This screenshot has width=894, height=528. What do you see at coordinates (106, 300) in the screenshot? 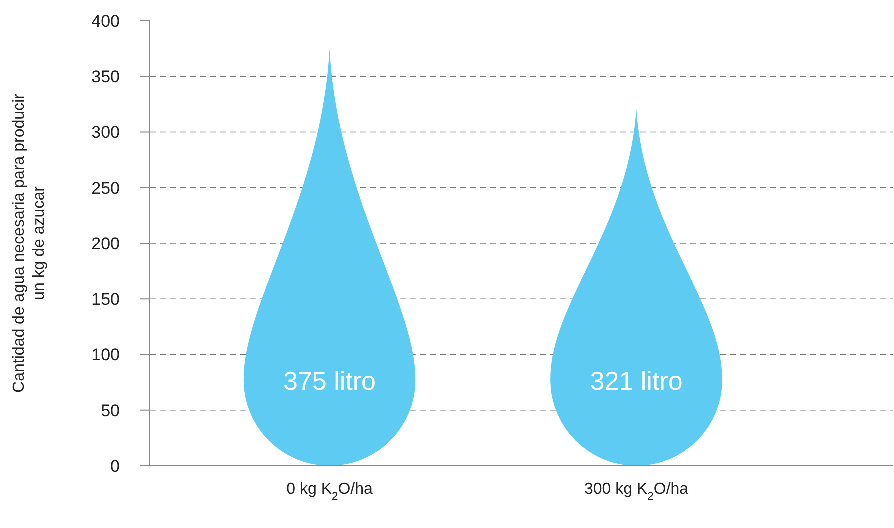
I see `y-tick-label: 150` at bounding box center [106, 300].